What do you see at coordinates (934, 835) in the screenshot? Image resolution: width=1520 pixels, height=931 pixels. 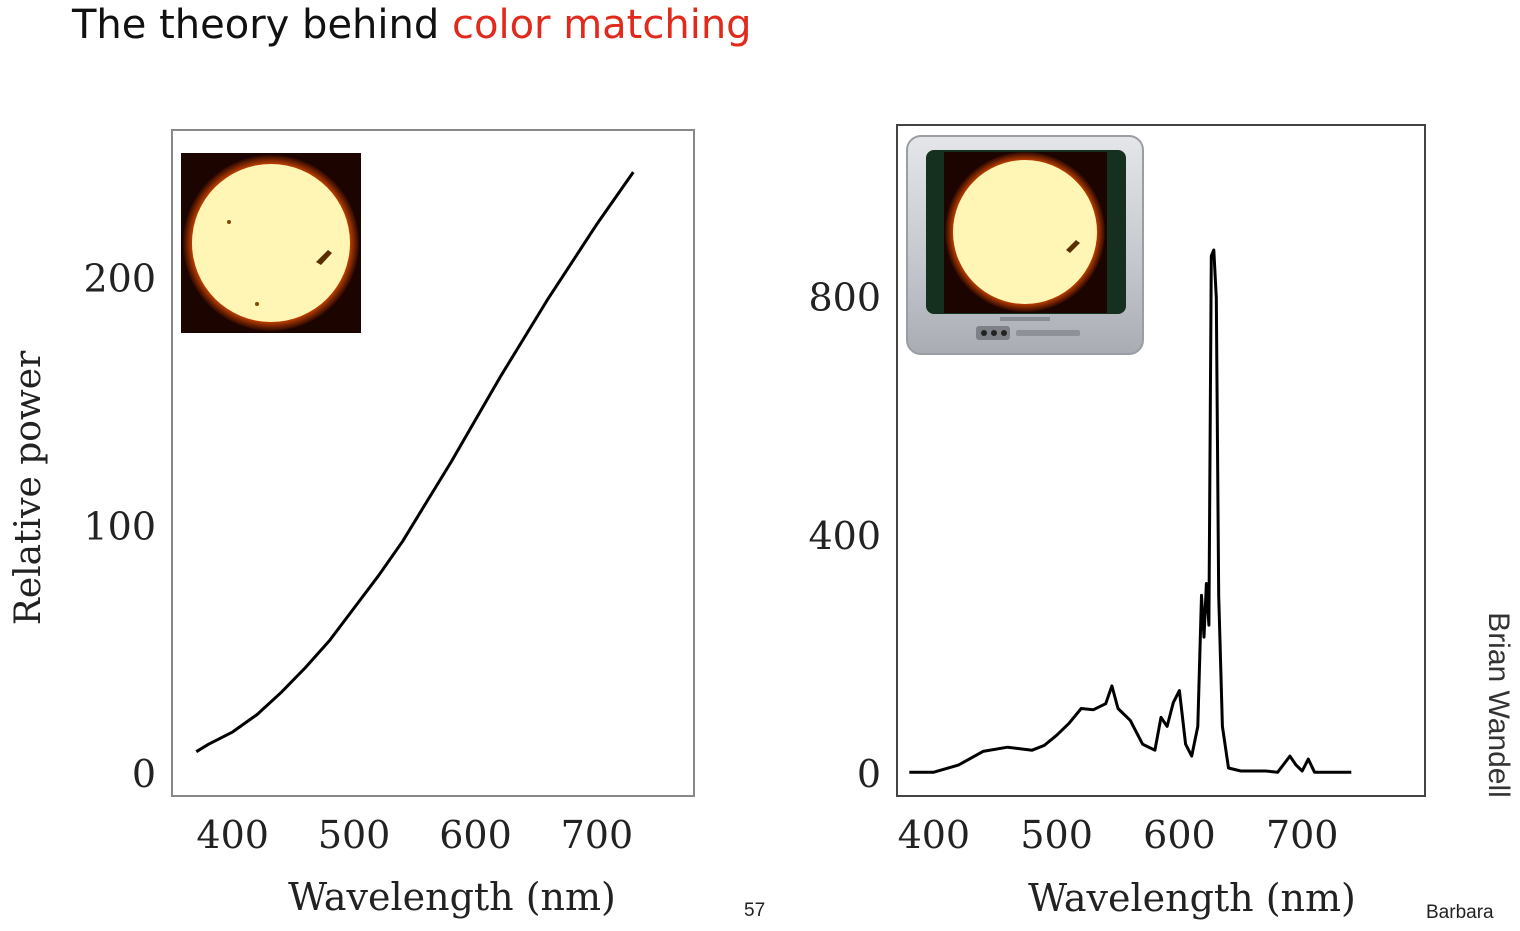 I see `right-x-tick-label: 400` at bounding box center [934, 835].